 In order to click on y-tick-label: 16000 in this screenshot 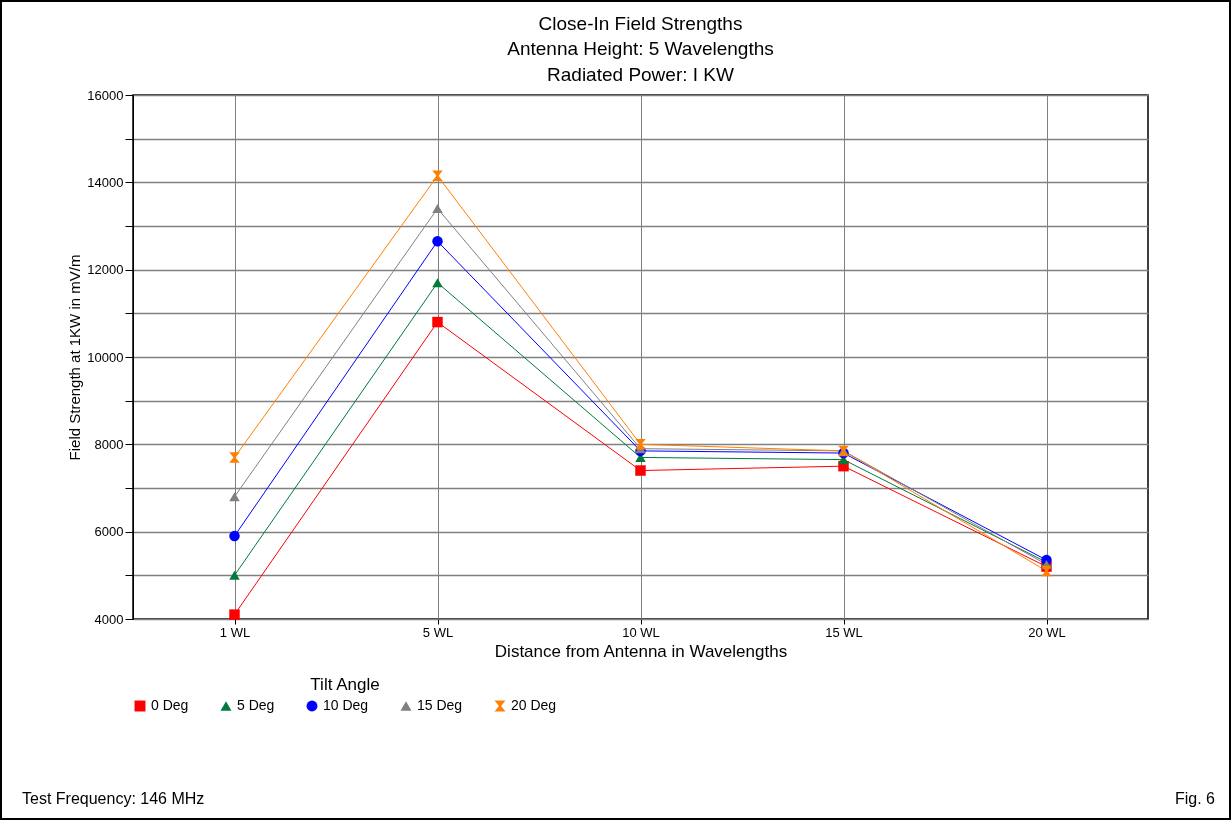, I will do `click(105, 95)`.